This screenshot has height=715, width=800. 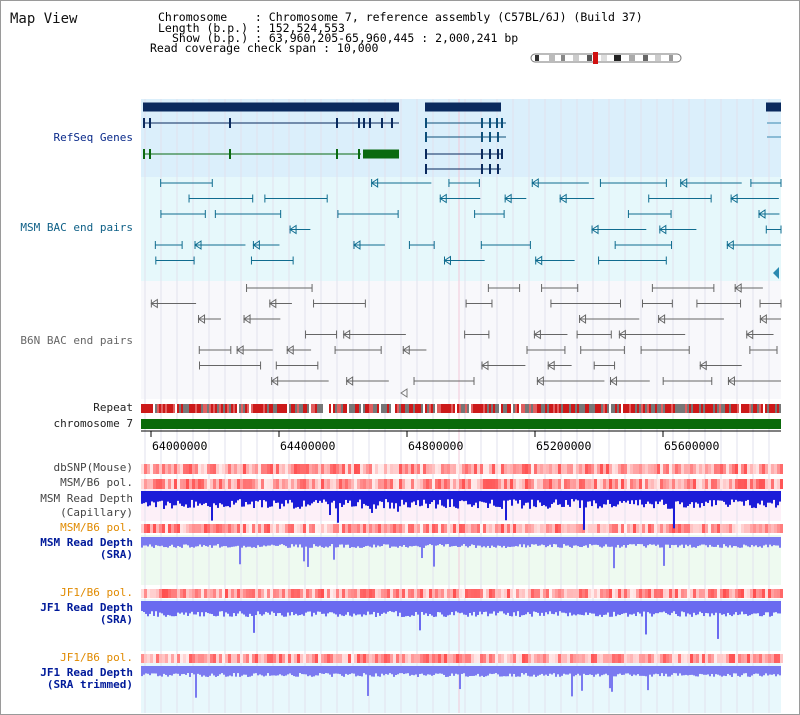 I want to click on track-label-chromosome: chromosome 7, so click(x=93, y=423).